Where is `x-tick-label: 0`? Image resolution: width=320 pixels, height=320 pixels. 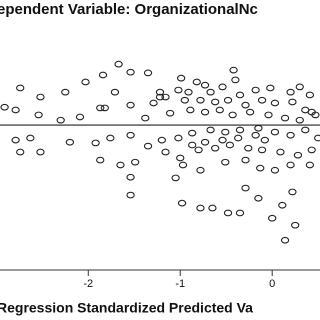 x-tick-label: 0 is located at coordinates (272, 284).